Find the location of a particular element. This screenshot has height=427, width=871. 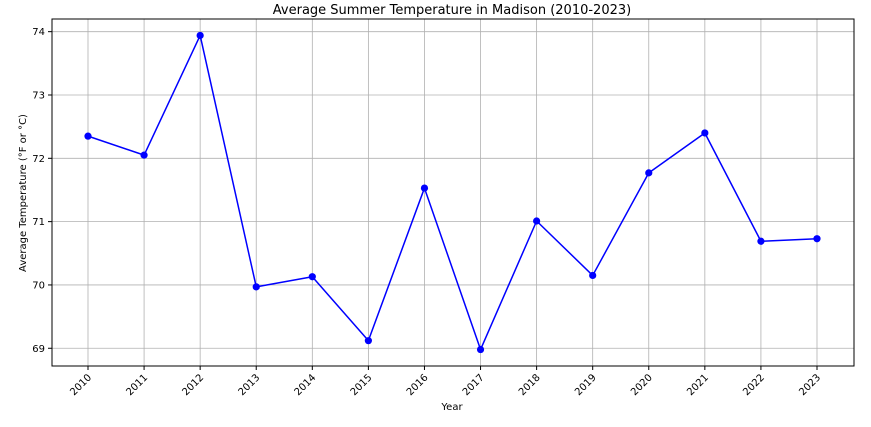

y-tick-label: 73 is located at coordinates (38, 95).